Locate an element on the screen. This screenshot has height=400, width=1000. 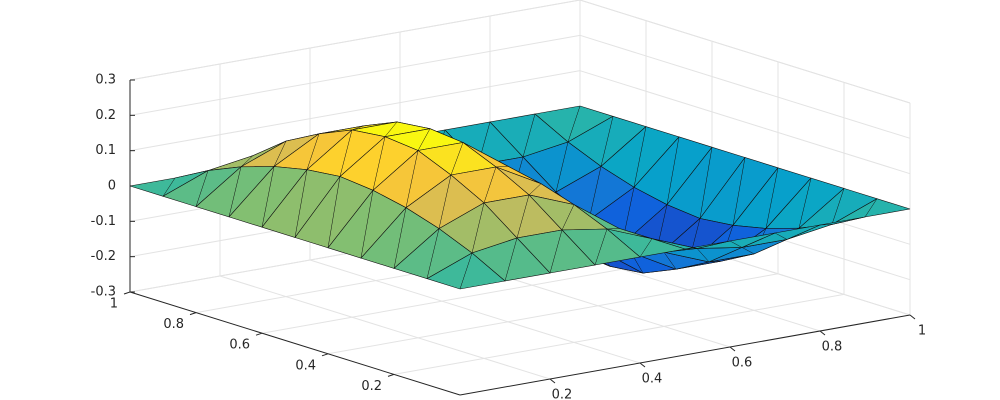
x-tick-label: 0.6 is located at coordinates (742, 363).